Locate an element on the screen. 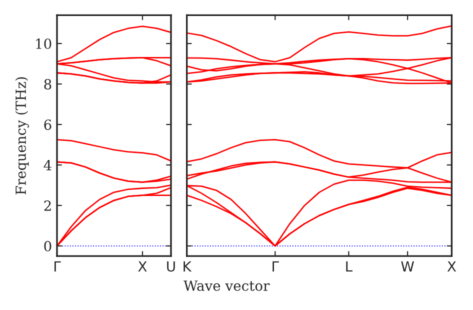 The height and width of the screenshot is (310, 473). y-tick-label: 0 is located at coordinates (48, 246).